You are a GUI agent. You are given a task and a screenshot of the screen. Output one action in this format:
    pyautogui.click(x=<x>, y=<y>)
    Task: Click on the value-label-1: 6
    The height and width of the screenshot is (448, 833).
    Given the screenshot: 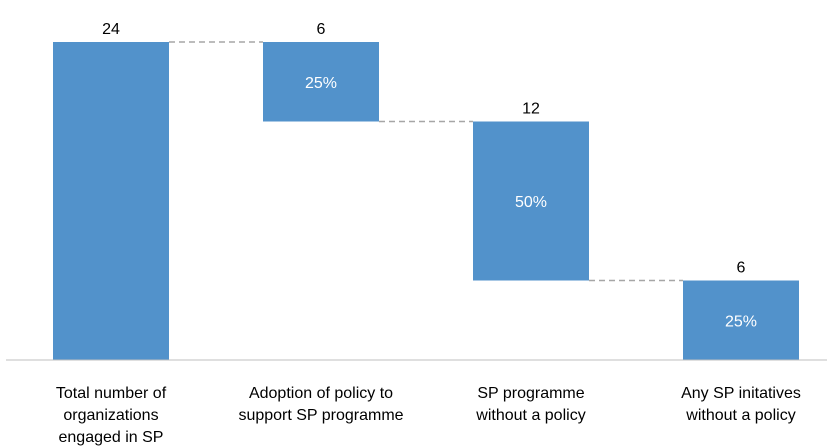 What is the action you would take?
    pyautogui.click(x=321, y=29)
    